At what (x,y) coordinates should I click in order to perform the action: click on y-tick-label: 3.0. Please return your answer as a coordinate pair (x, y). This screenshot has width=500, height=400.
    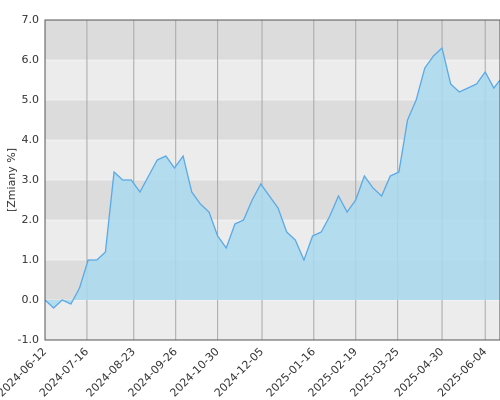
    Looking at the image, I should click on (31, 179).